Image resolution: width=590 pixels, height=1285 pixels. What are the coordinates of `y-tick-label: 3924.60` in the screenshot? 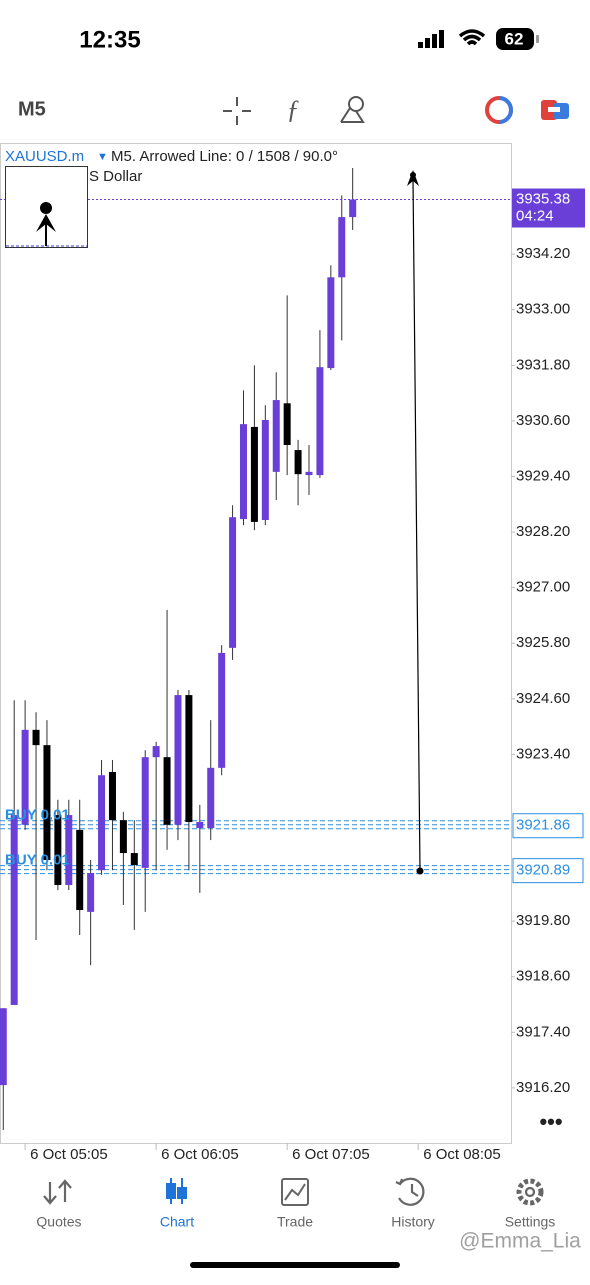 It's located at (543, 698).